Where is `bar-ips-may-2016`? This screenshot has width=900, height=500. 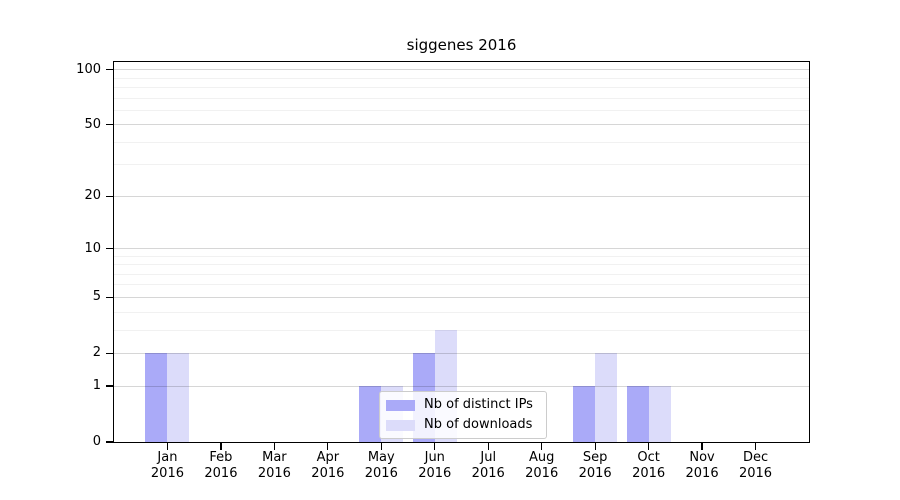
bar-ips-may-2016 is located at coordinates (370, 414).